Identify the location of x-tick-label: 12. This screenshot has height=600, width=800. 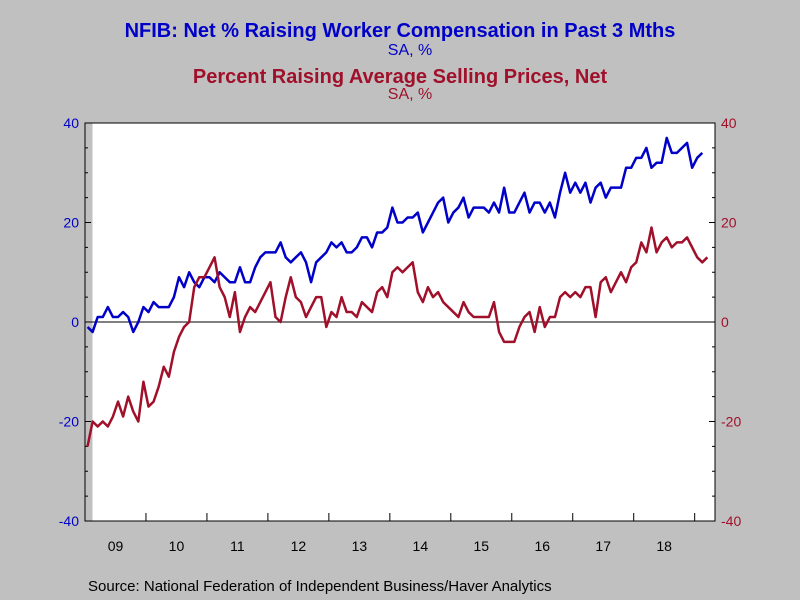
(299, 546).